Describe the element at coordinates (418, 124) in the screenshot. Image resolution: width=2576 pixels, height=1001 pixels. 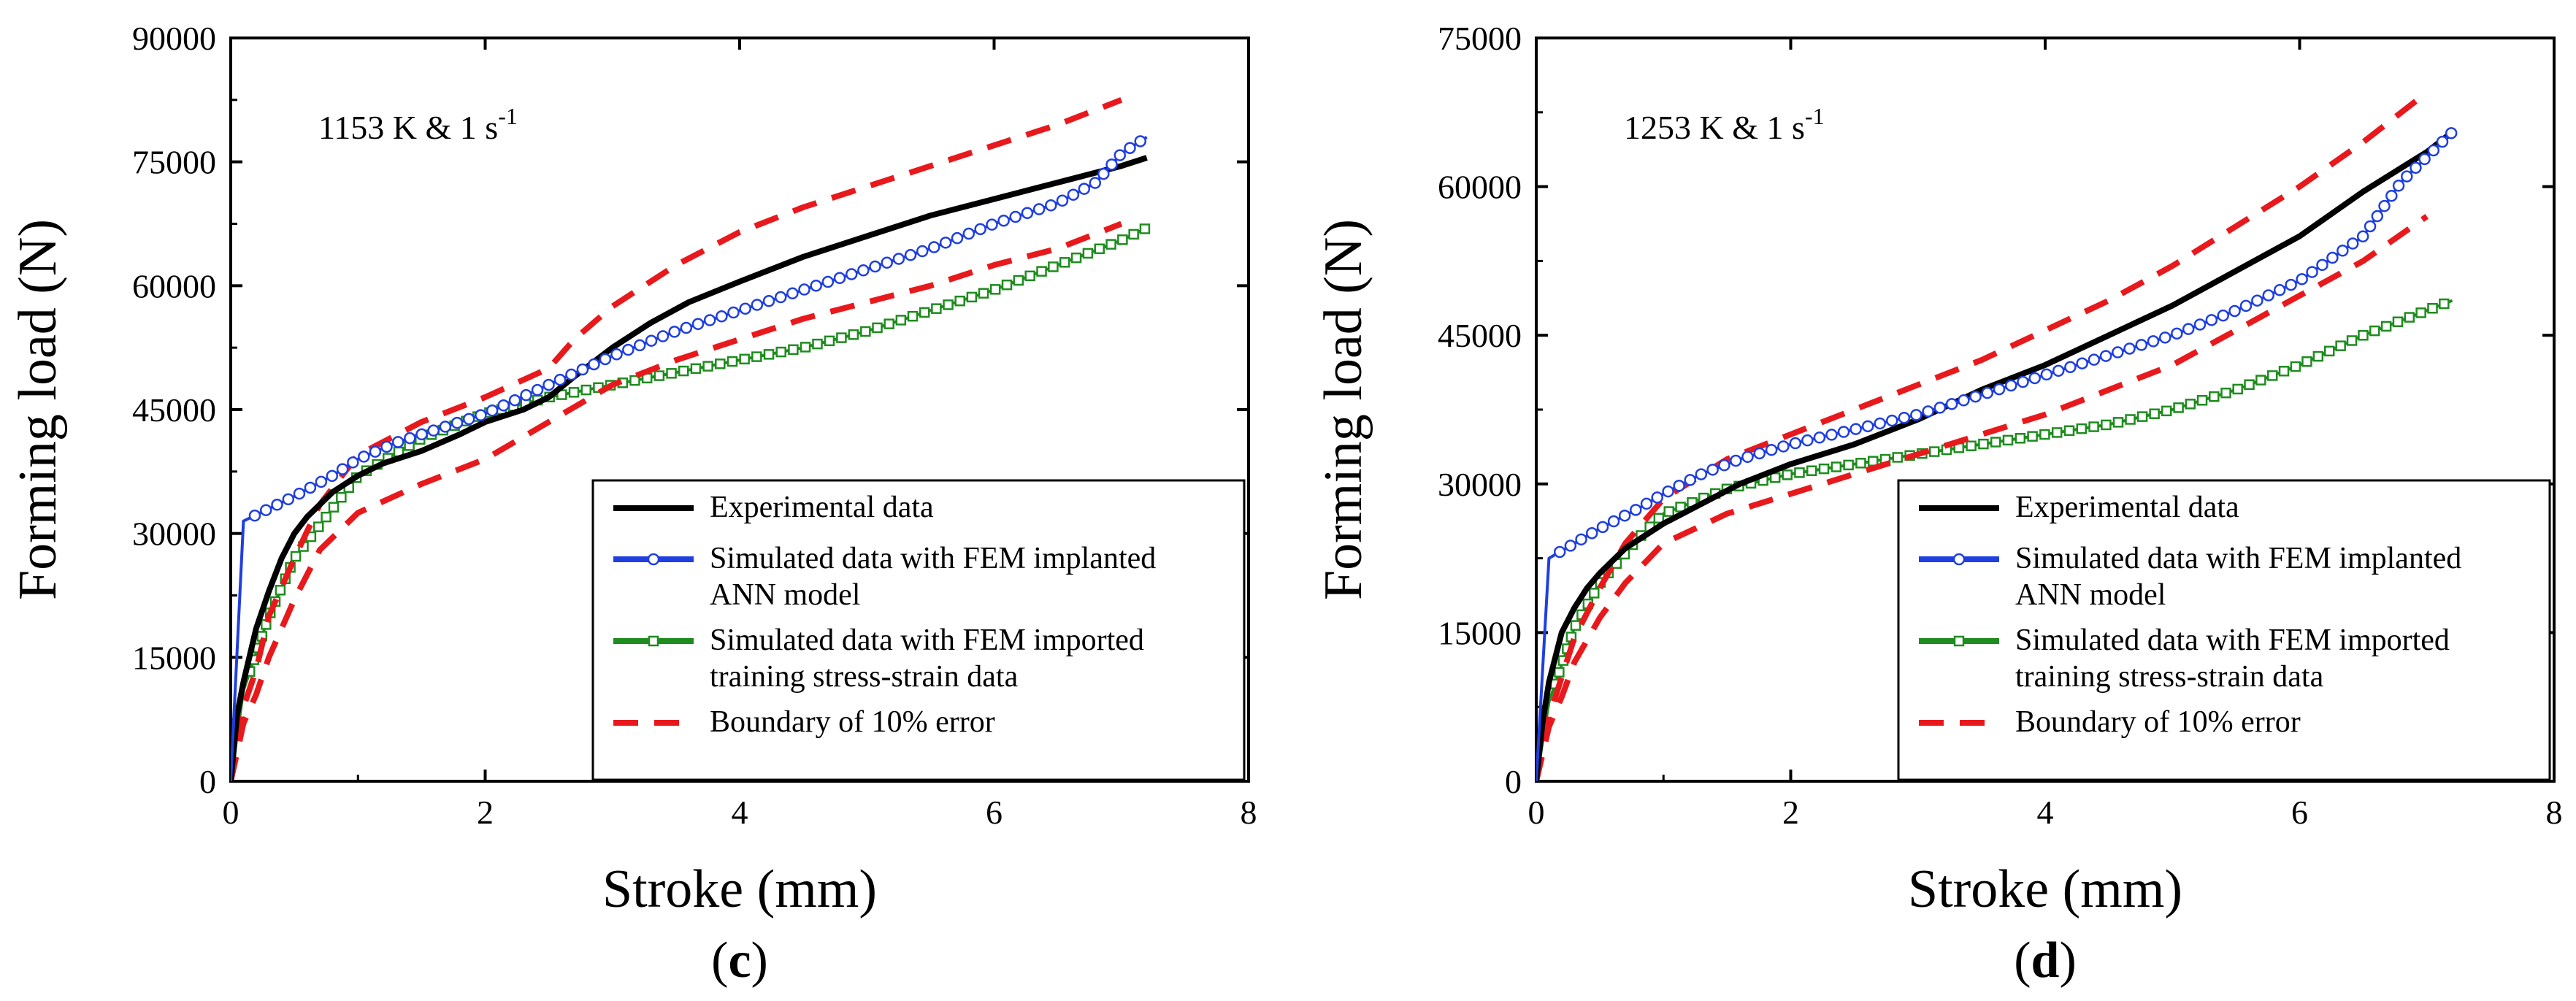
I see `condition-annotation: 1153 K & 1 s-1` at that location.